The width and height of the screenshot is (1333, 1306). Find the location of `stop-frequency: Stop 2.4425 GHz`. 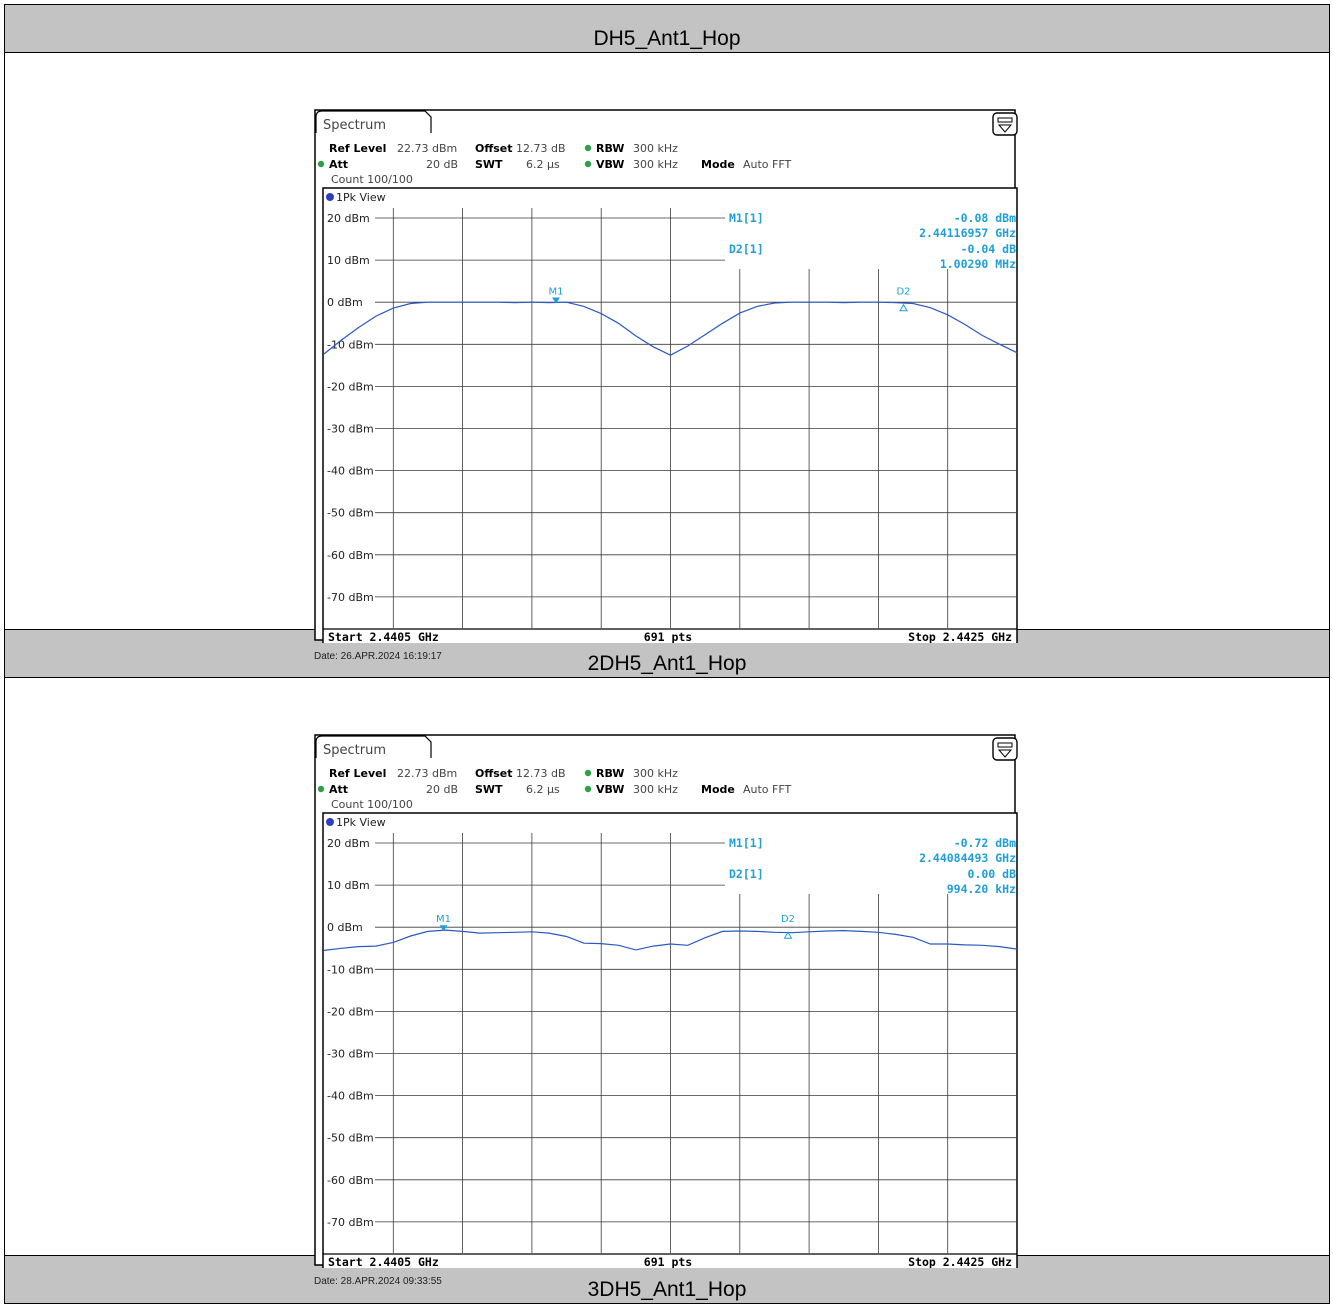

stop-frequency: Stop 2.4425 GHz is located at coordinates (960, 1261).